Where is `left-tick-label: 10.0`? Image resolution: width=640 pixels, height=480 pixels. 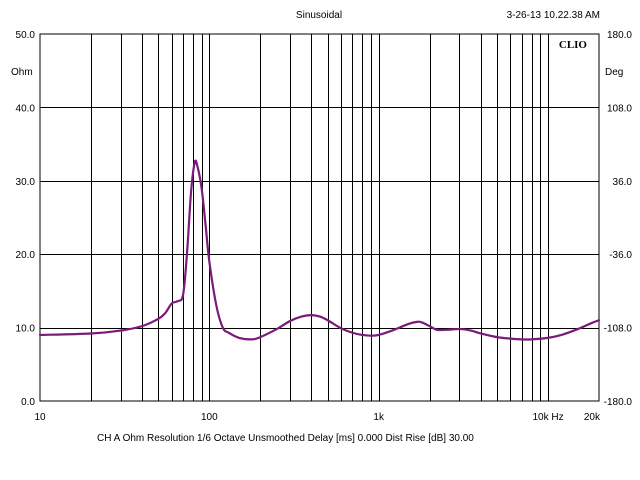 left-tick-label: 10.0 is located at coordinates (26, 329).